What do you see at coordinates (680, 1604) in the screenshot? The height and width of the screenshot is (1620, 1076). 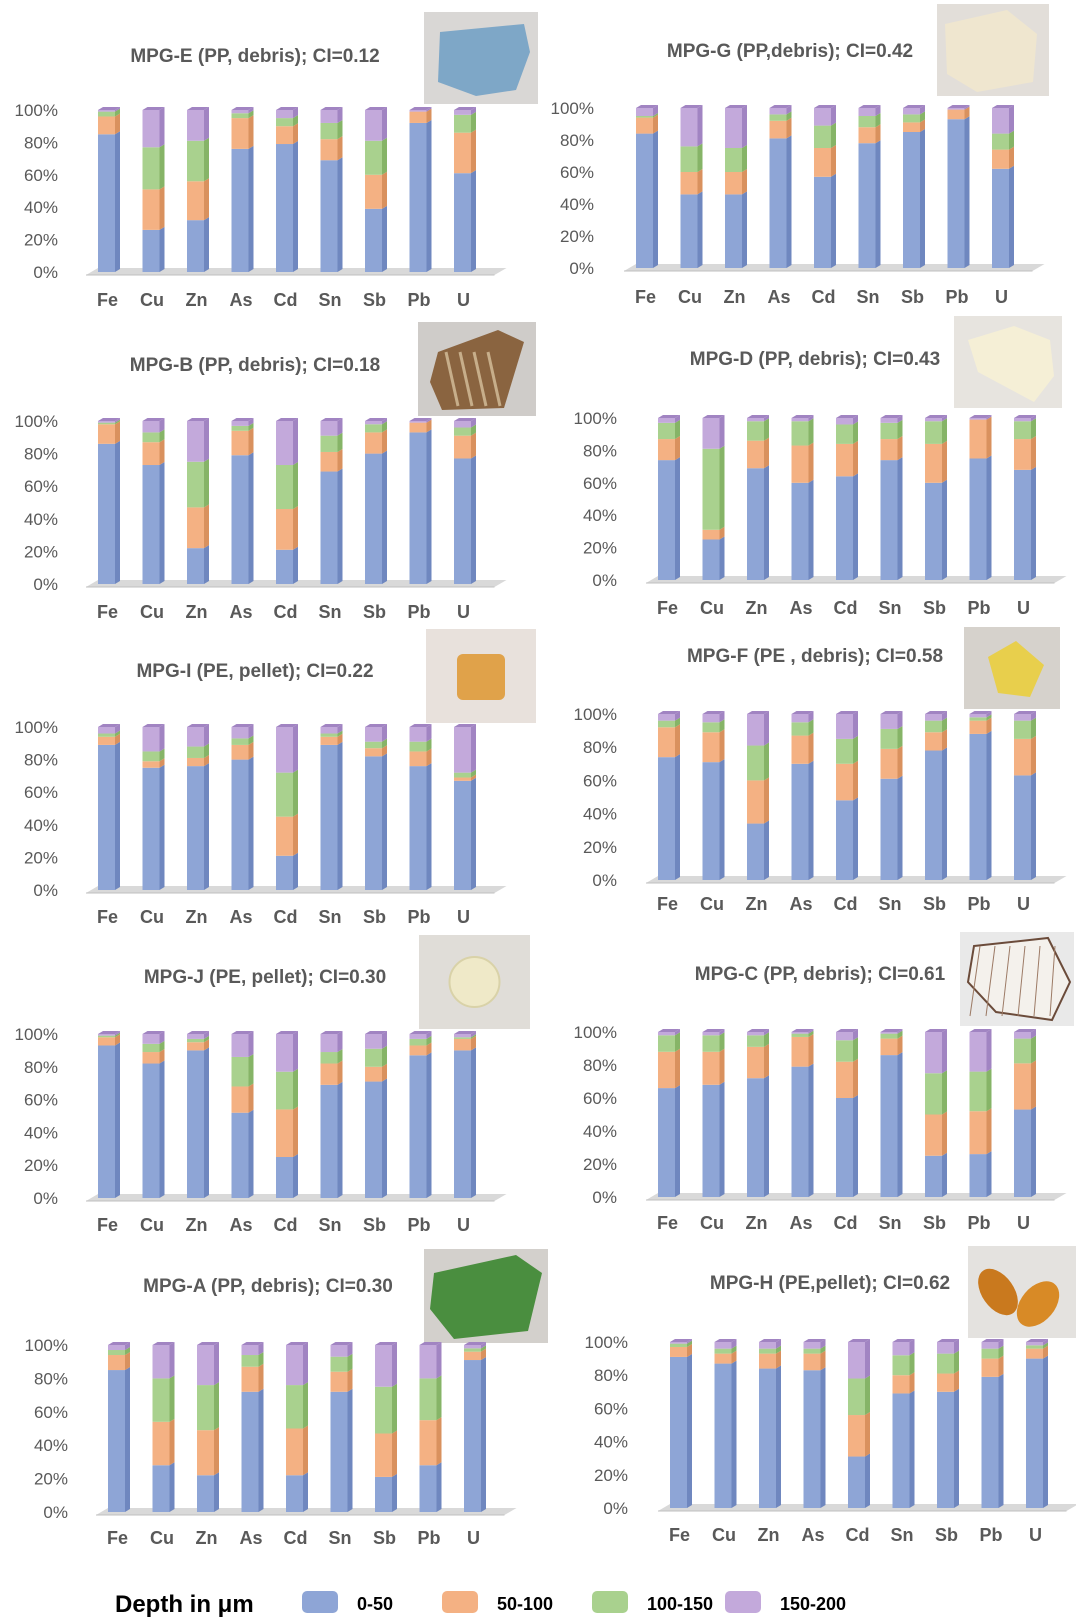 I see `legend-label: 100-150` at bounding box center [680, 1604].